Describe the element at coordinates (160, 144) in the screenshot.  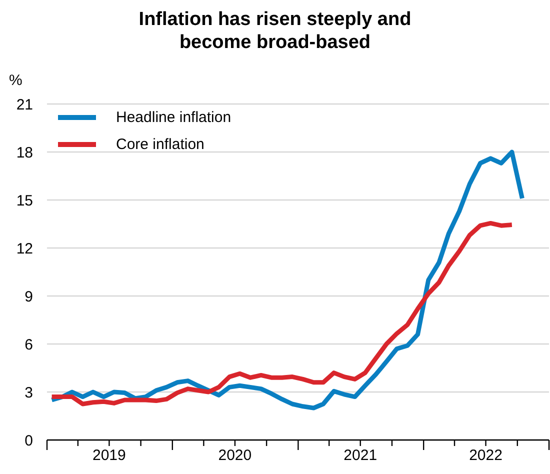
I see `legend-label: Core inflation` at that location.